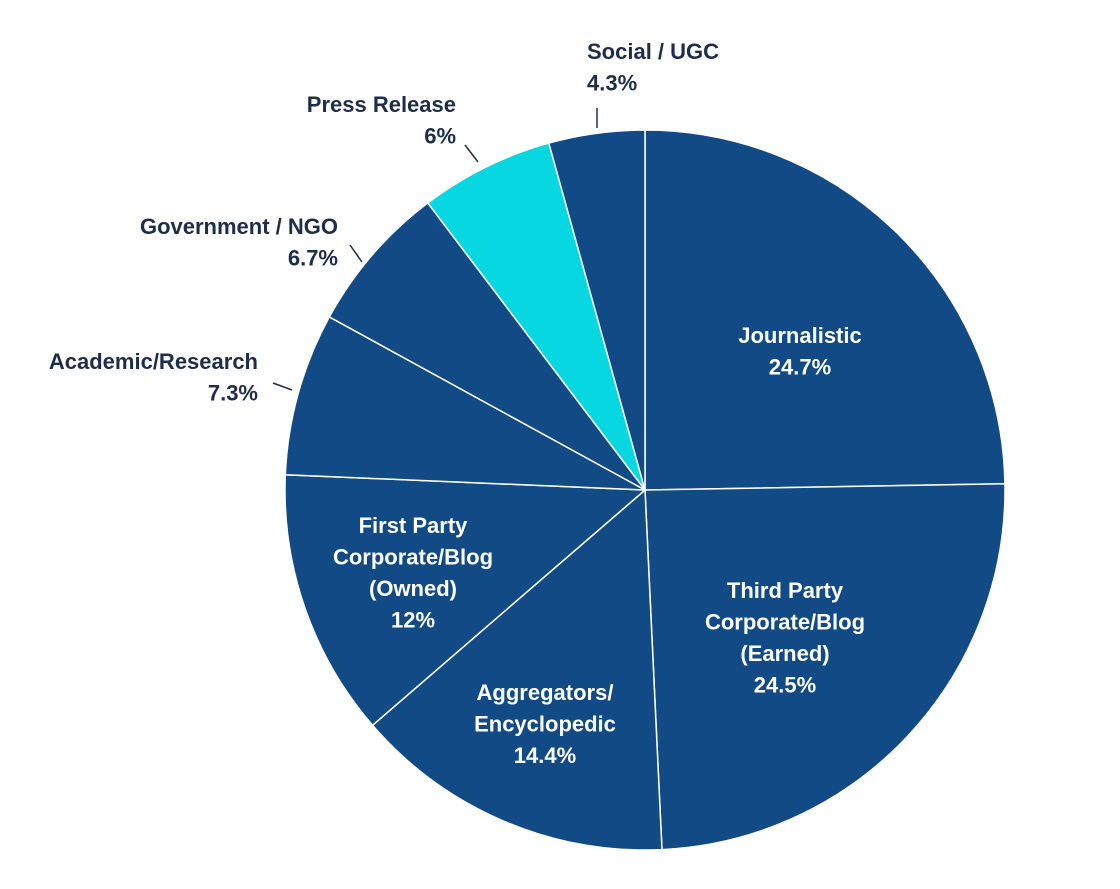  Describe the element at coordinates (653, 51) in the screenshot. I see `slice-label: Social / UGC` at that location.